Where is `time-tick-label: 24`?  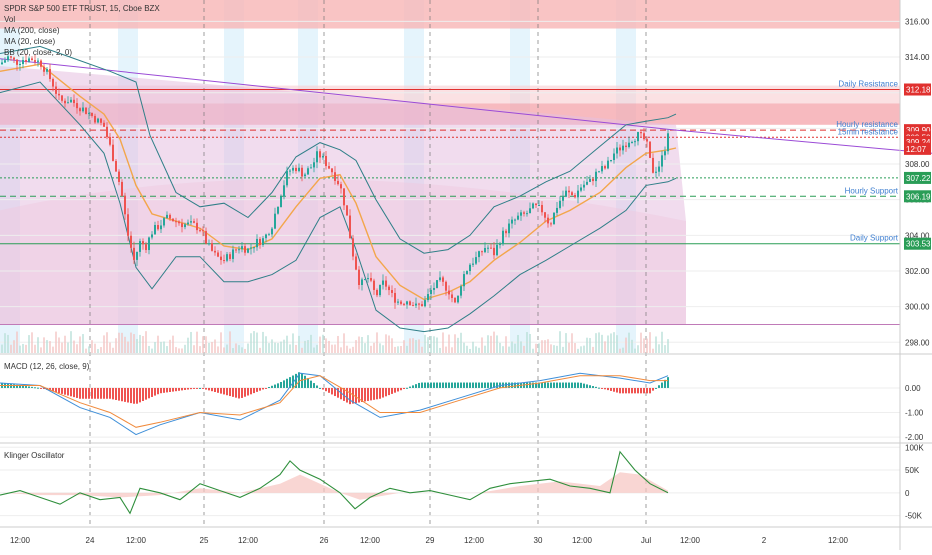
time-tick-label: 24 is located at coordinates (90, 540).